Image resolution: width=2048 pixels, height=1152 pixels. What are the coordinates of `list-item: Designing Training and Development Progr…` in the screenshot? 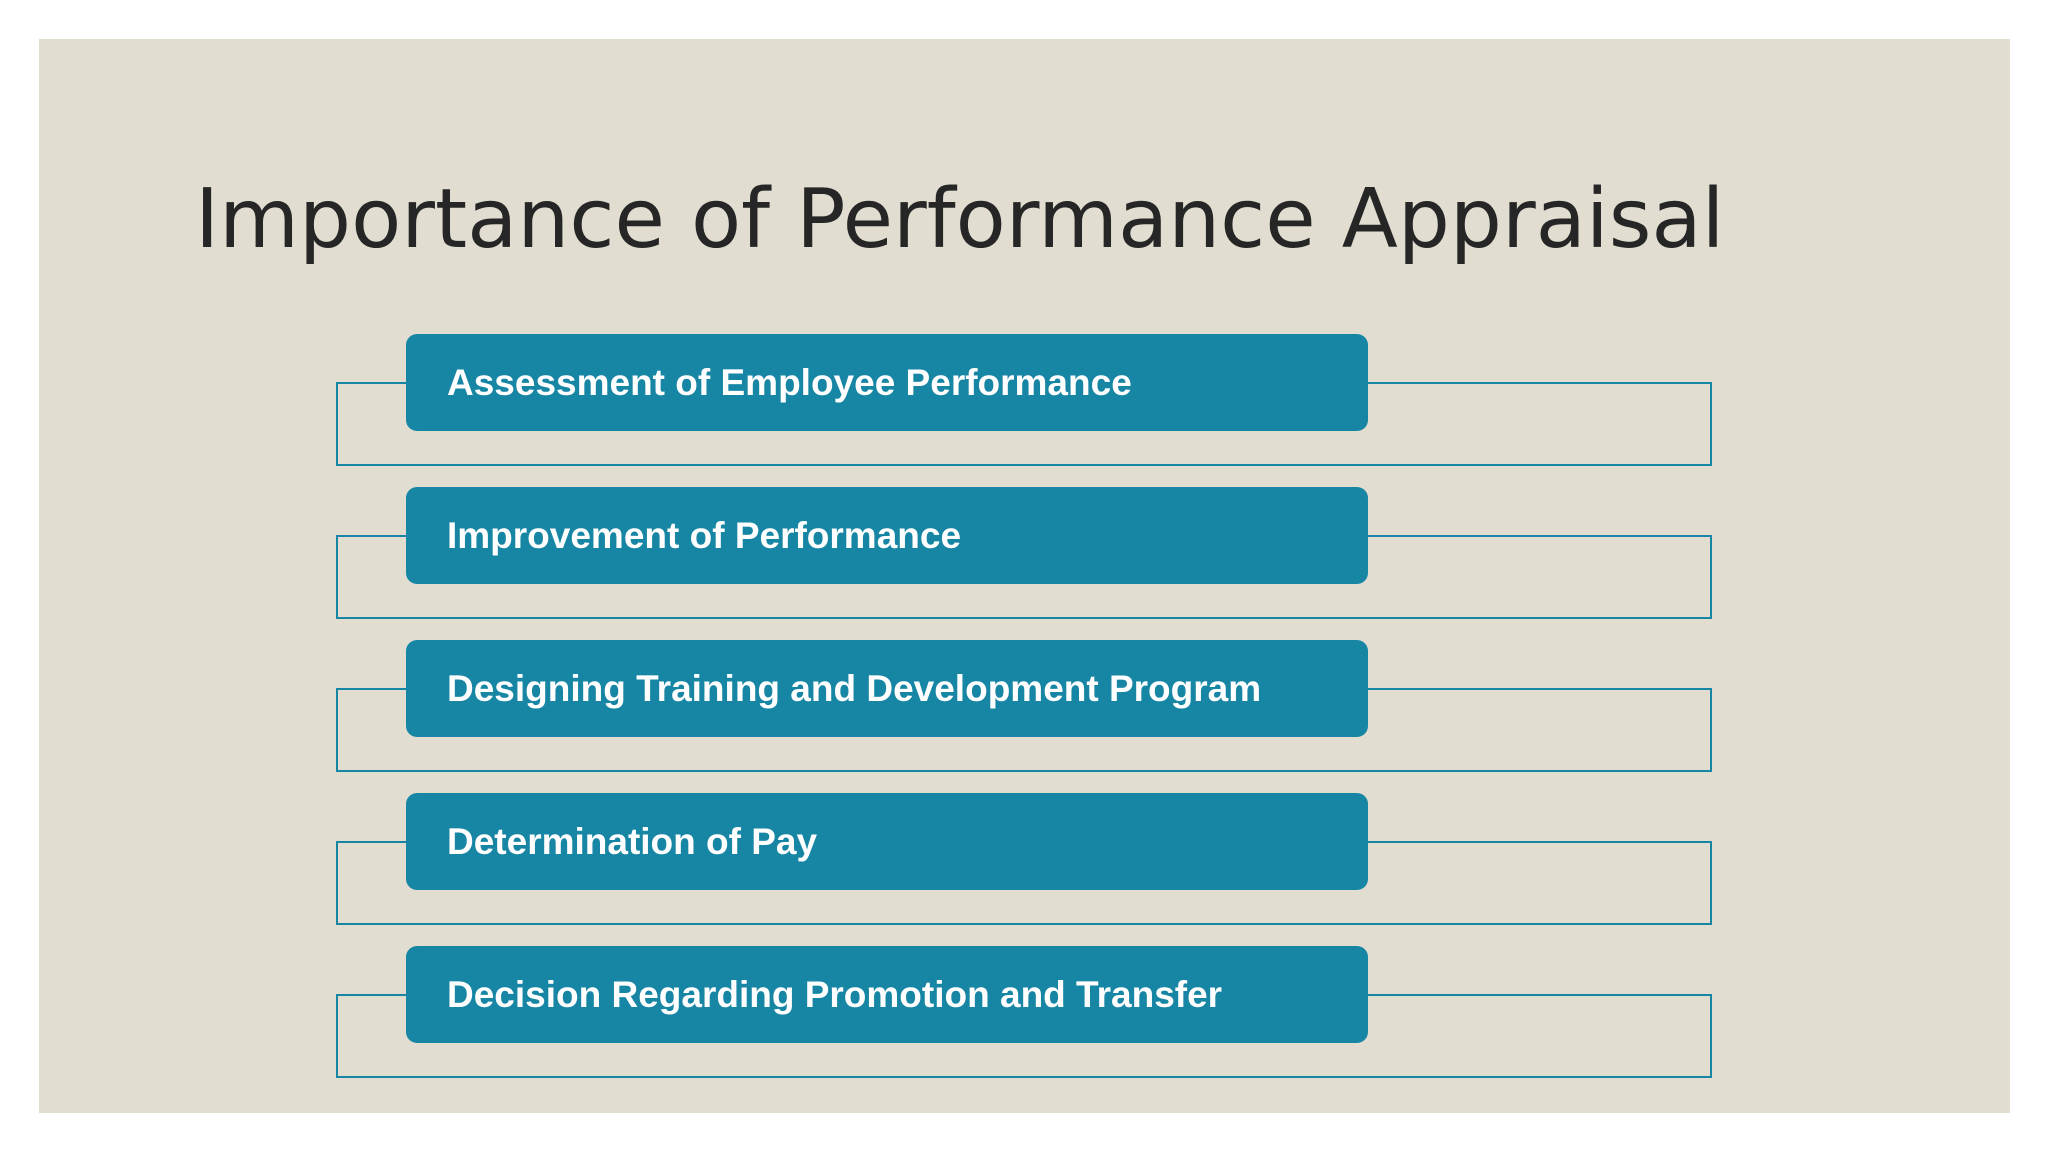 It's located at (1024, 710).